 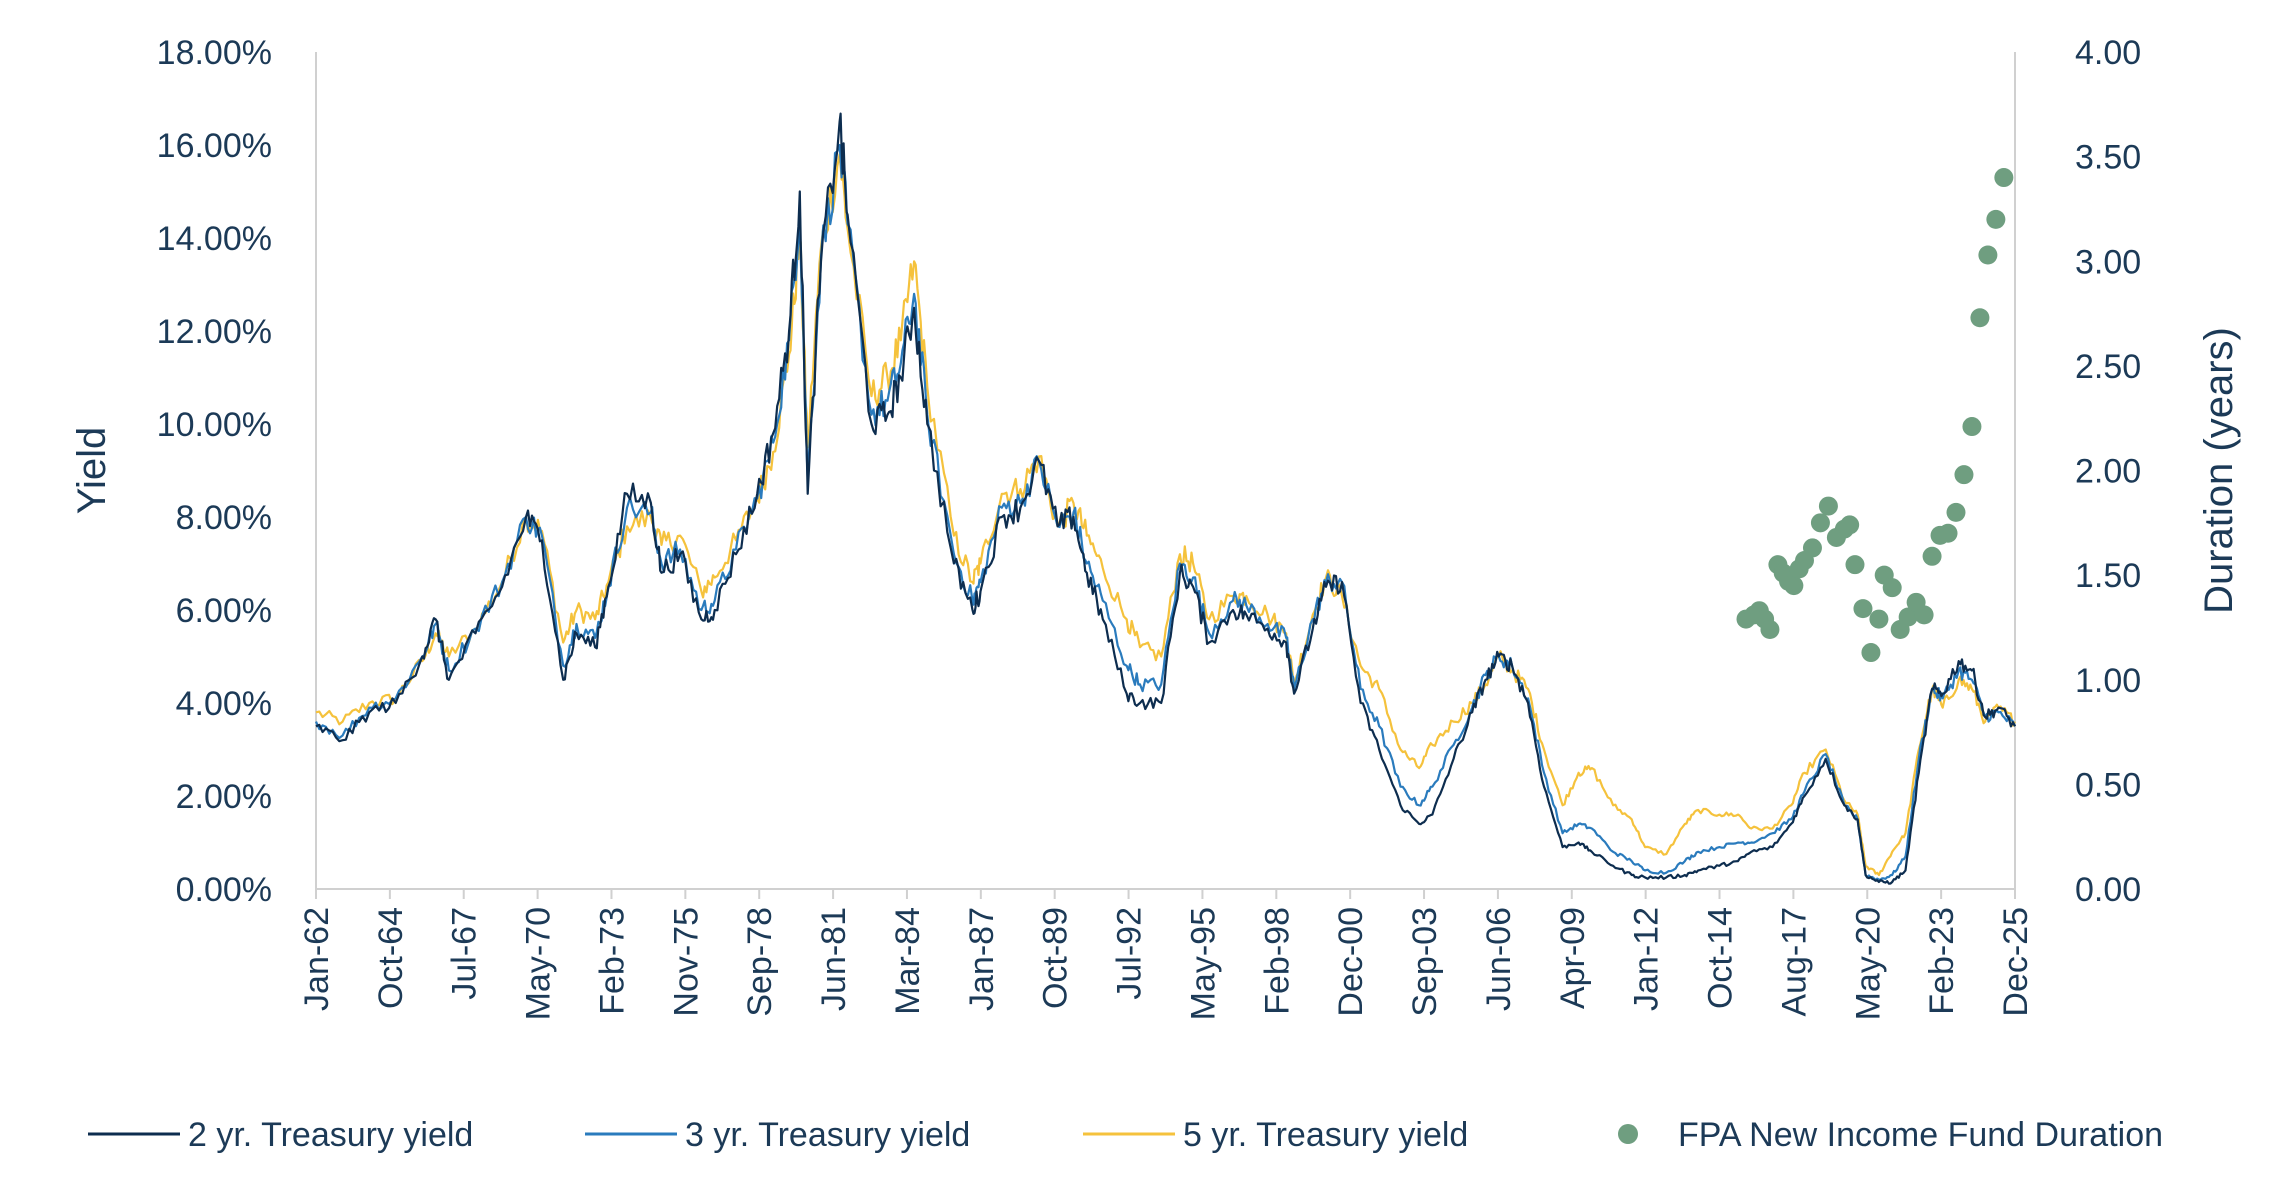 I want to click on x-tick-label: Jan-12, so click(x=1647, y=959).